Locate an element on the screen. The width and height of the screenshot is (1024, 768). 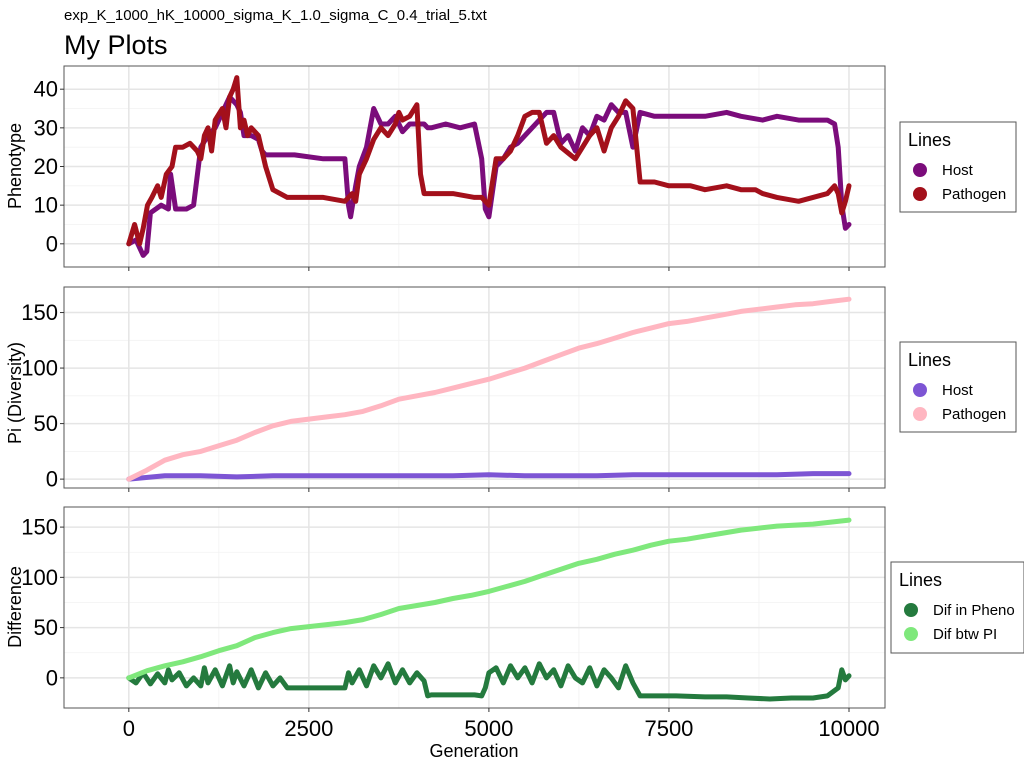
x-tick-label: 2500 is located at coordinates (308, 728).